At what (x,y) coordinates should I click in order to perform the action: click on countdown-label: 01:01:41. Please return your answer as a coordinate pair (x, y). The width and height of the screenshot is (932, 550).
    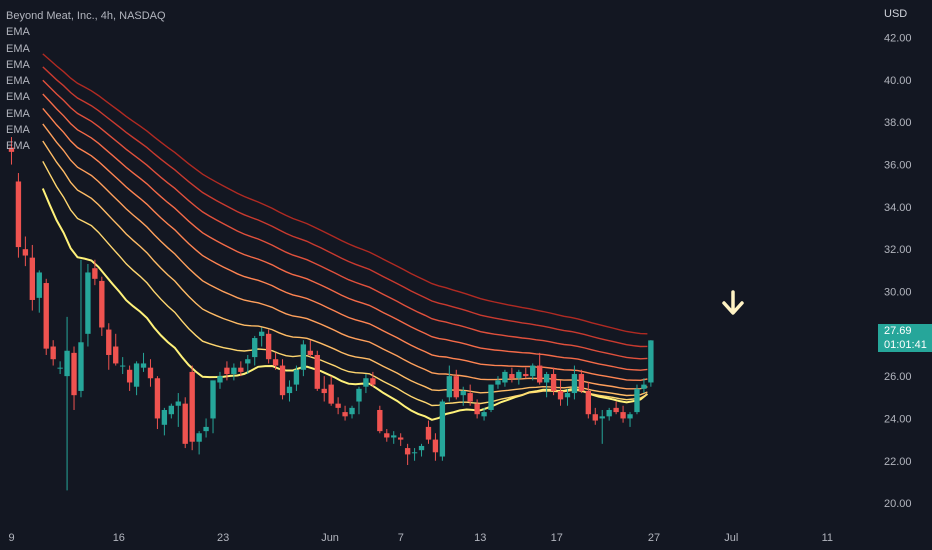
    Looking at the image, I should click on (905, 345).